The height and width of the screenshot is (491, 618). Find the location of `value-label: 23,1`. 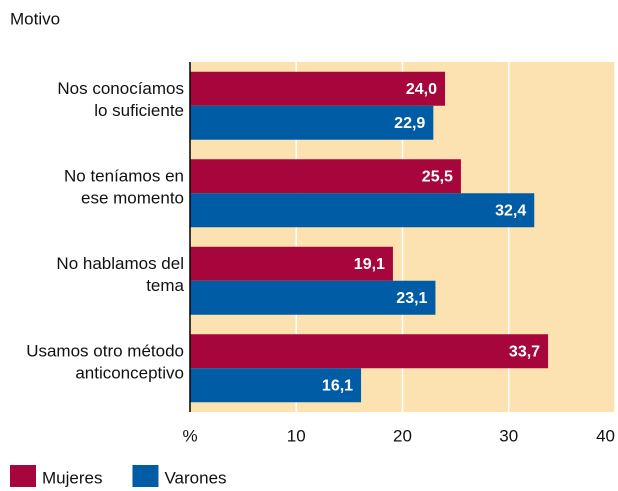

value-label: 23,1 is located at coordinates (411, 298).